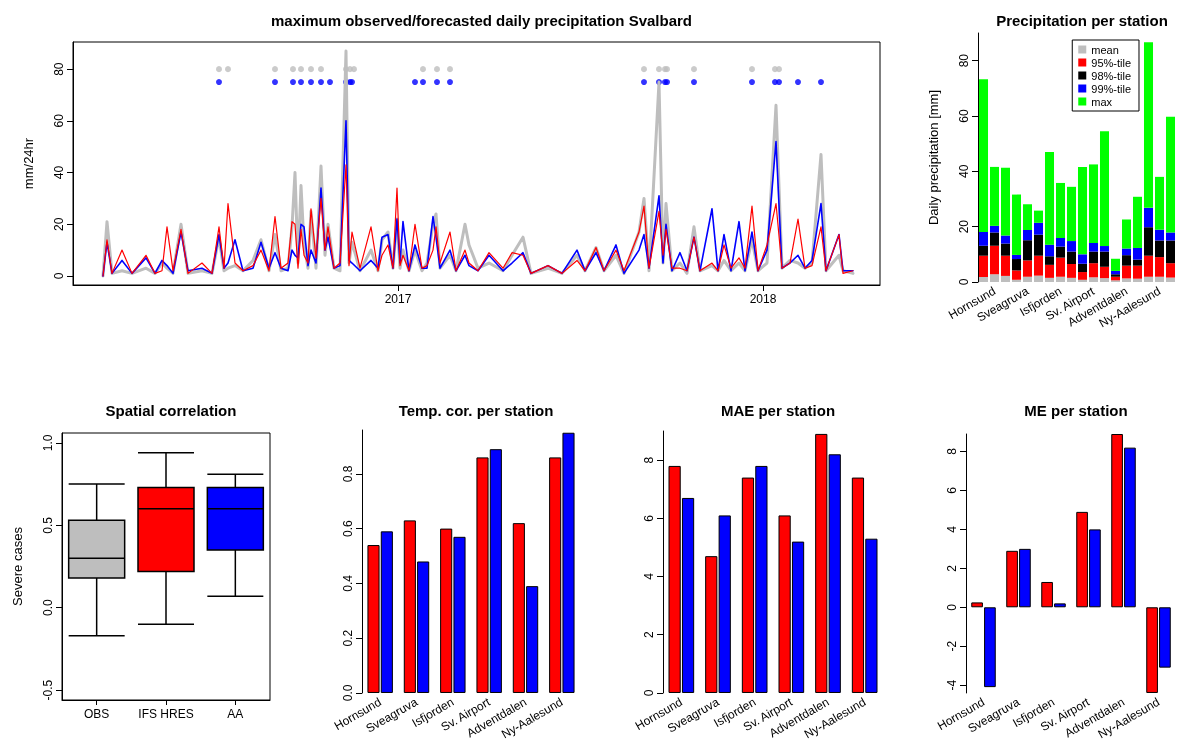 This screenshot has height=742, width=1186. Describe the element at coordinates (481, 20) in the screenshot. I see `chart-title: maximum observed/forecasted daily precipitation Svalbard` at that location.